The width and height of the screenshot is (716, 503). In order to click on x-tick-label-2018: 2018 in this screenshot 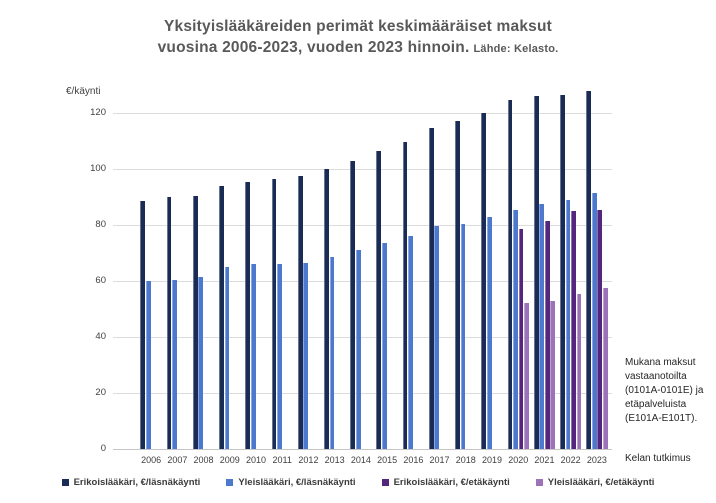, I will do `click(465, 460)`.